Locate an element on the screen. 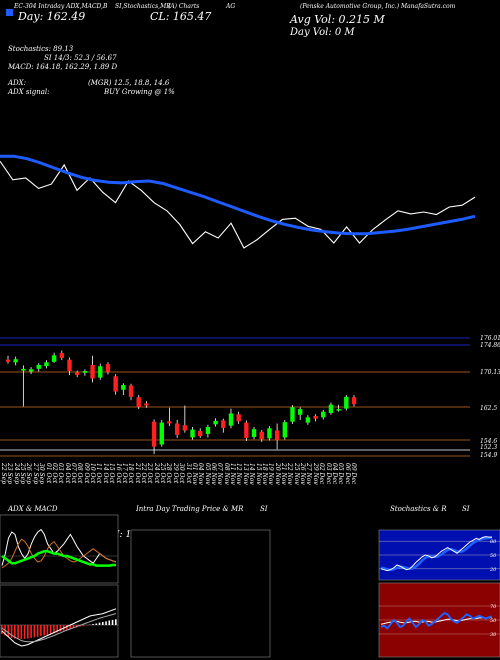 The height and width of the screenshot is (660, 500). adx-readout: ADX: is located at coordinates (17, 83).